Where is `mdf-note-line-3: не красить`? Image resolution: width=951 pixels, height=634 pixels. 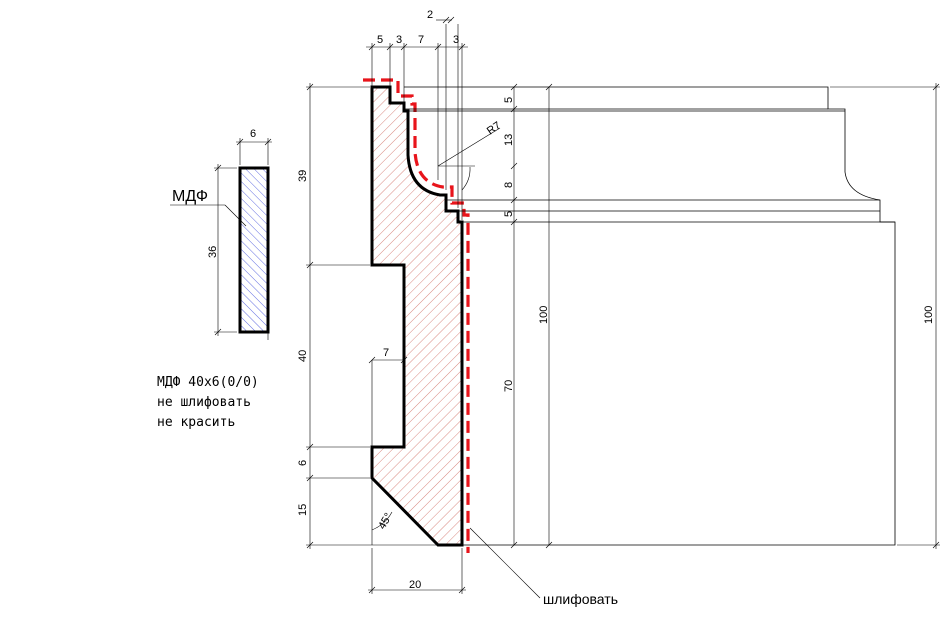
mdf-note-line-3: не красить is located at coordinates (196, 422).